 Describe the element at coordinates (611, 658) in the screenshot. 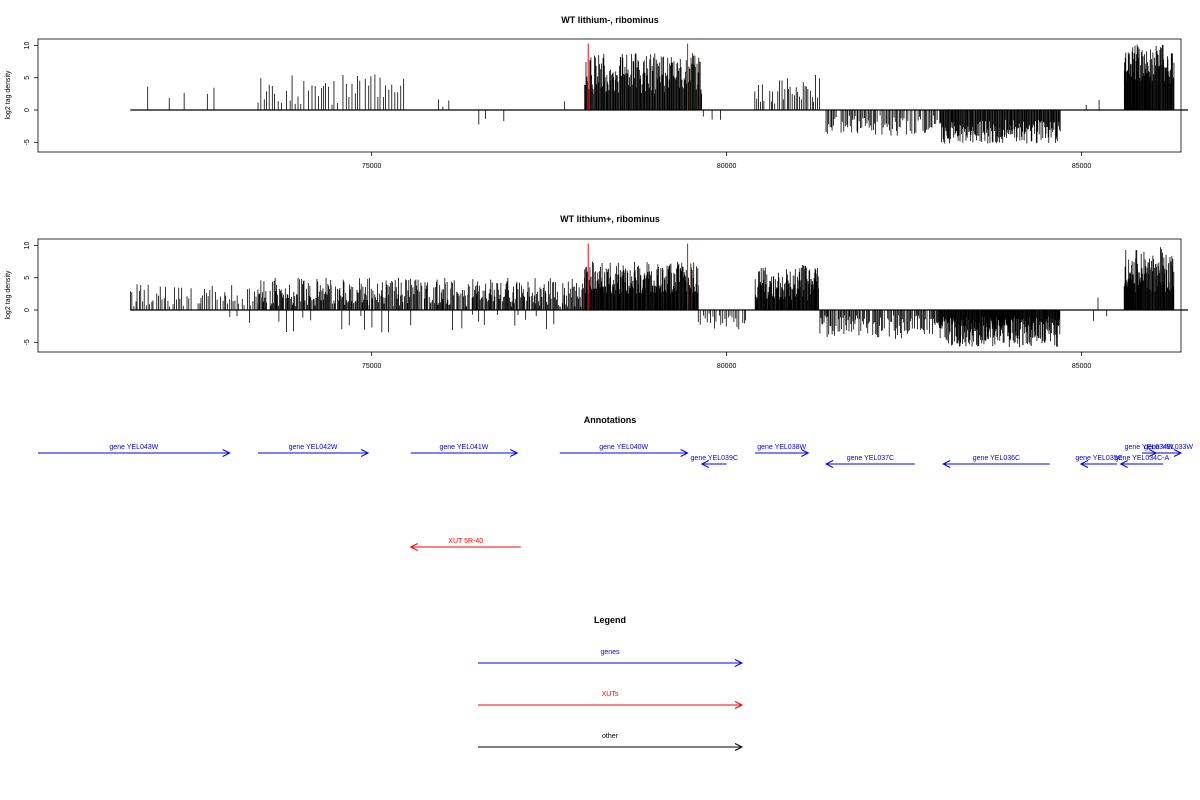

I see `legend-item: genes` at that location.